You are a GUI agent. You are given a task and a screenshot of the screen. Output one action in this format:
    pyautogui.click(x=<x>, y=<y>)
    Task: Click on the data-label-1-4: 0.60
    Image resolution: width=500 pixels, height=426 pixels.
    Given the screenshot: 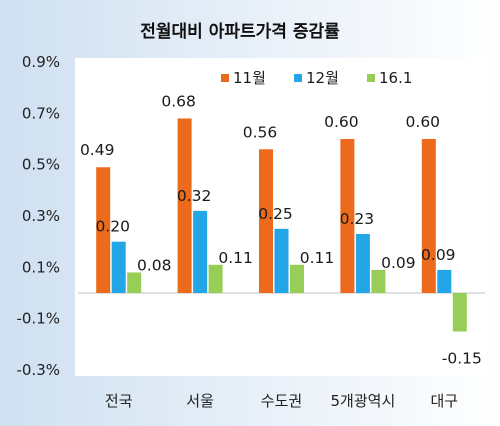 What is the action you would take?
    pyautogui.click(x=341, y=122)
    